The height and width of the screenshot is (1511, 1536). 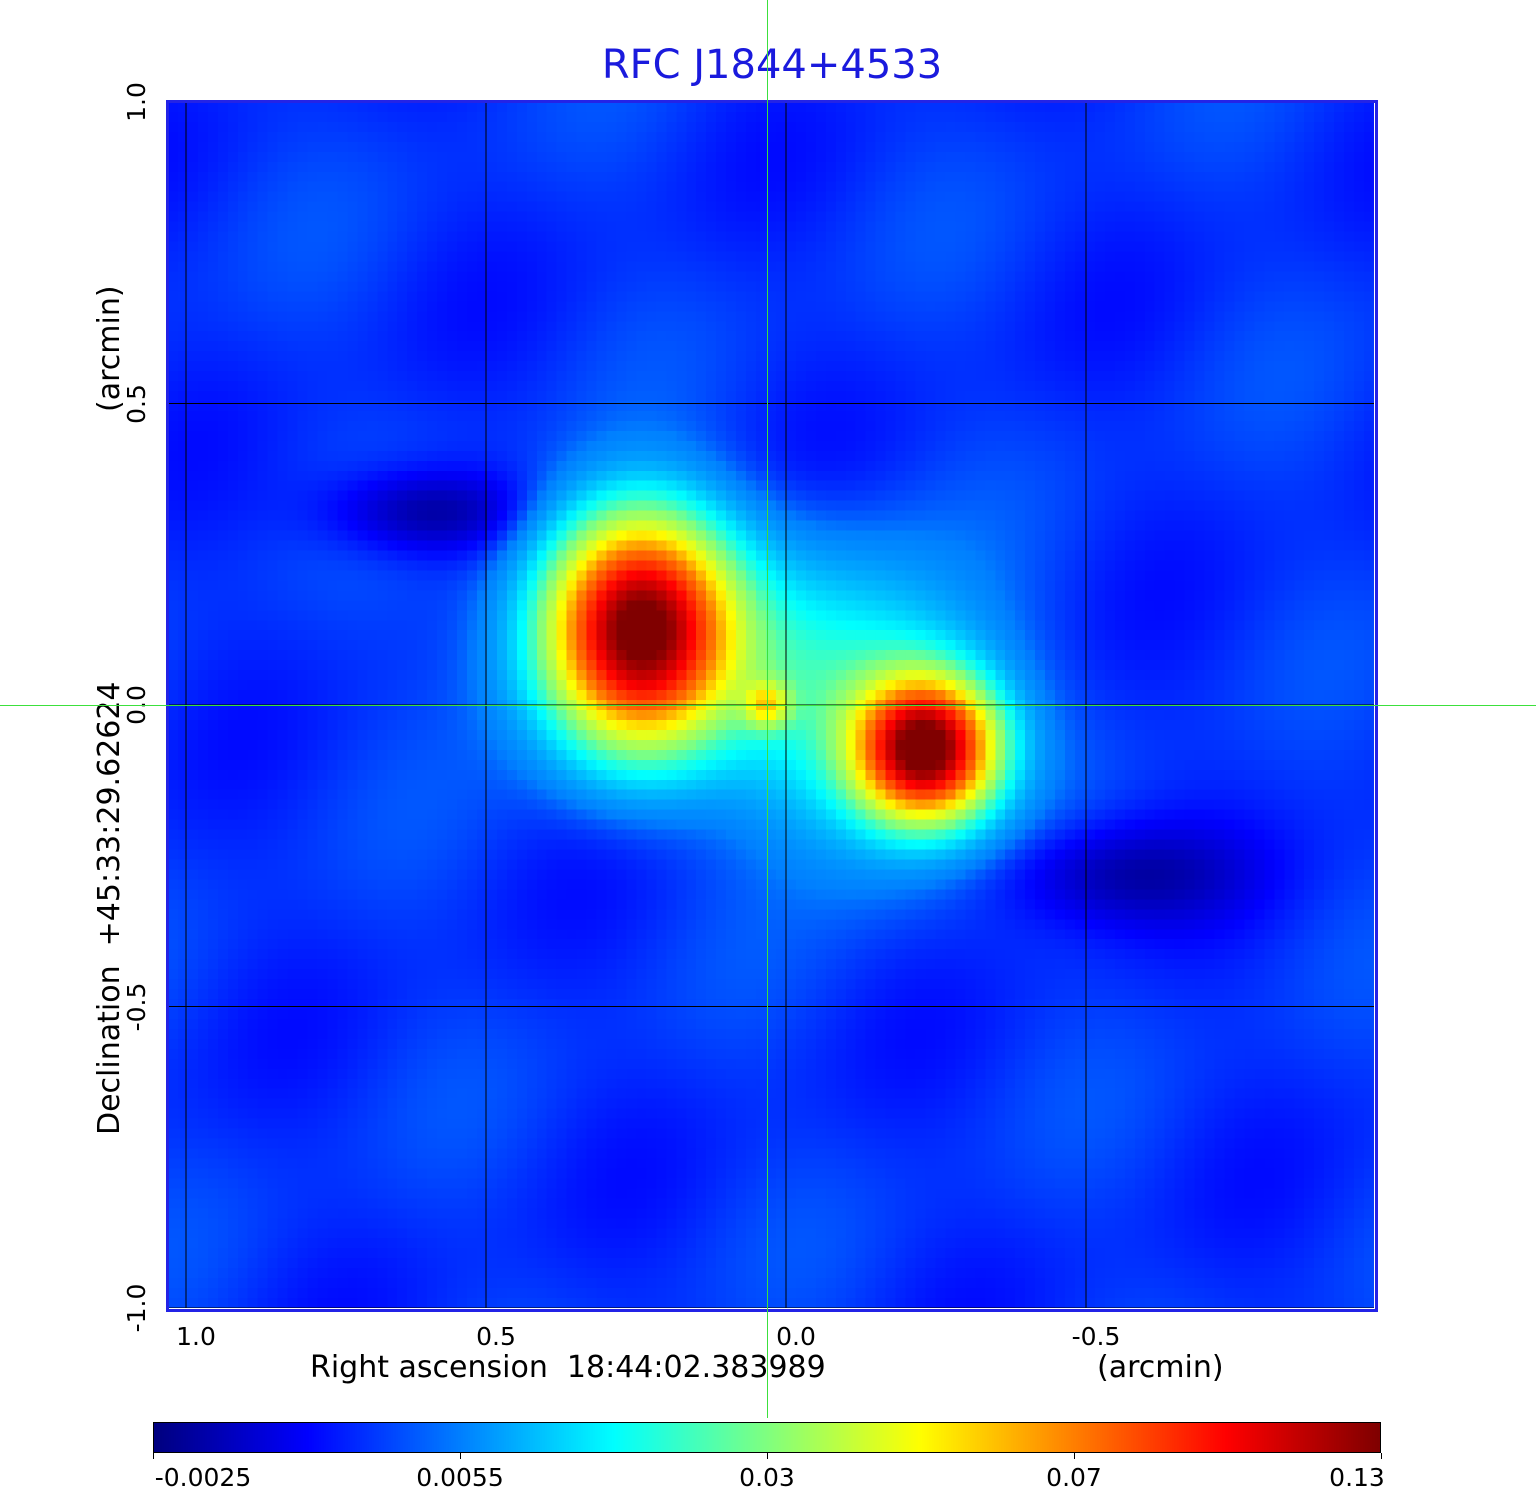 What do you see at coordinates (1160, 1367) in the screenshot?
I see `x-axis-unit: (arcmin)` at bounding box center [1160, 1367].